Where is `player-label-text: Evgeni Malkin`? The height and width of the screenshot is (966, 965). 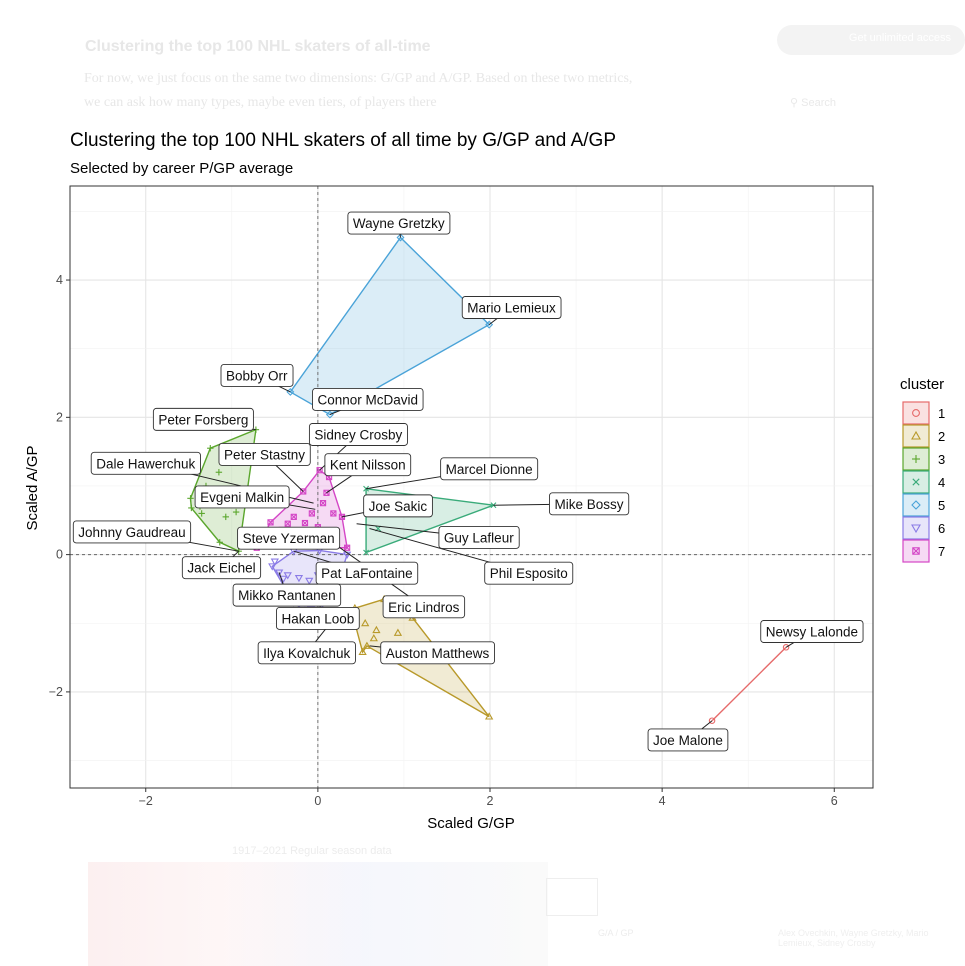 player-label-text: Evgeni Malkin is located at coordinates (242, 497).